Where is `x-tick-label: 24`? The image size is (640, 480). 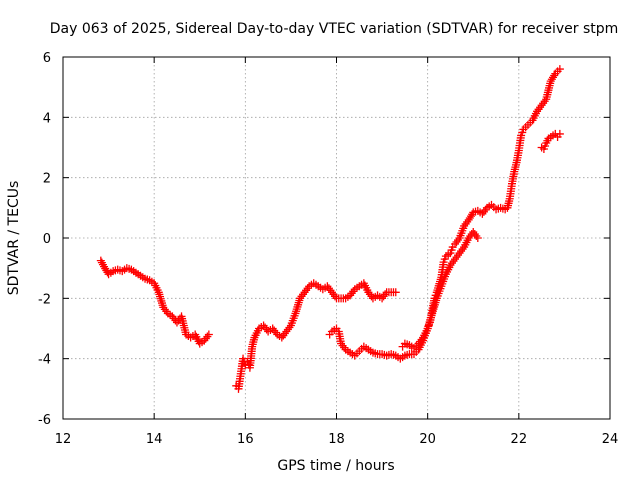 x-tick-label: 24 is located at coordinates (610, 439).